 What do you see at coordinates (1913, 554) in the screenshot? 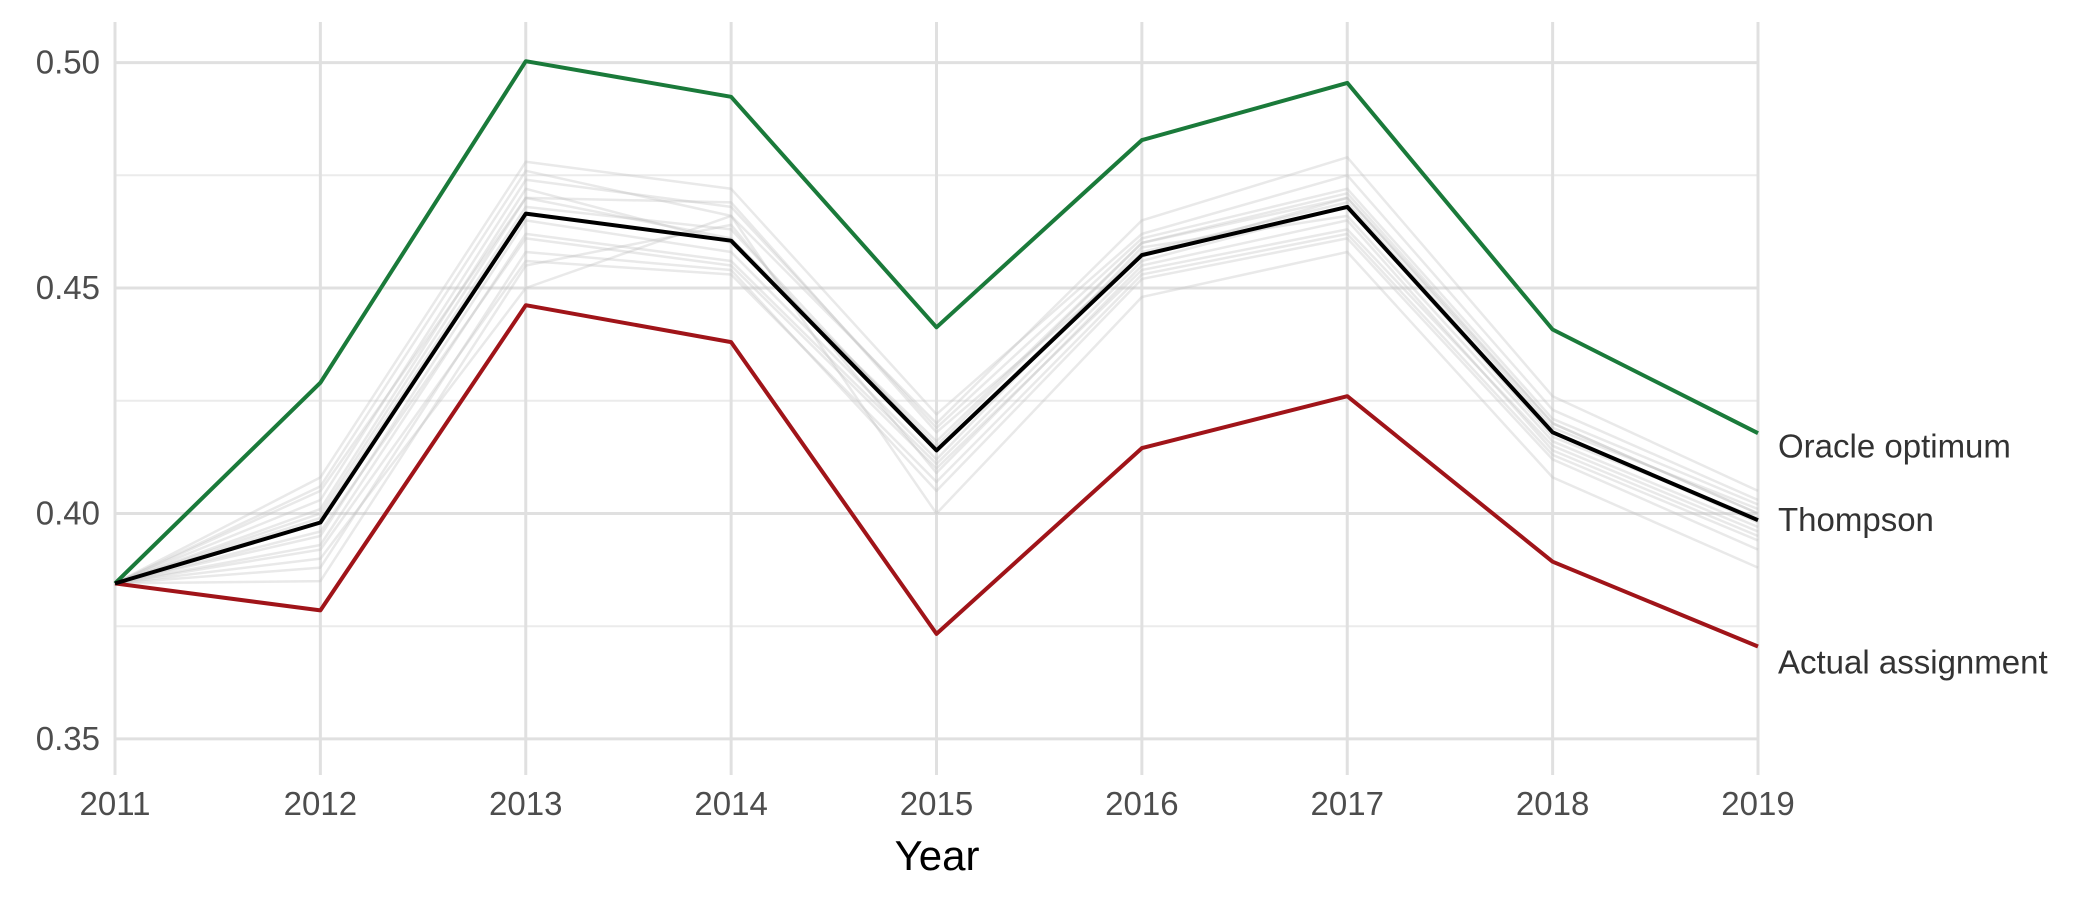
I see `series-labels: Oracle optimum Thompson Actual assignment` at bounding box center [1913, 554].